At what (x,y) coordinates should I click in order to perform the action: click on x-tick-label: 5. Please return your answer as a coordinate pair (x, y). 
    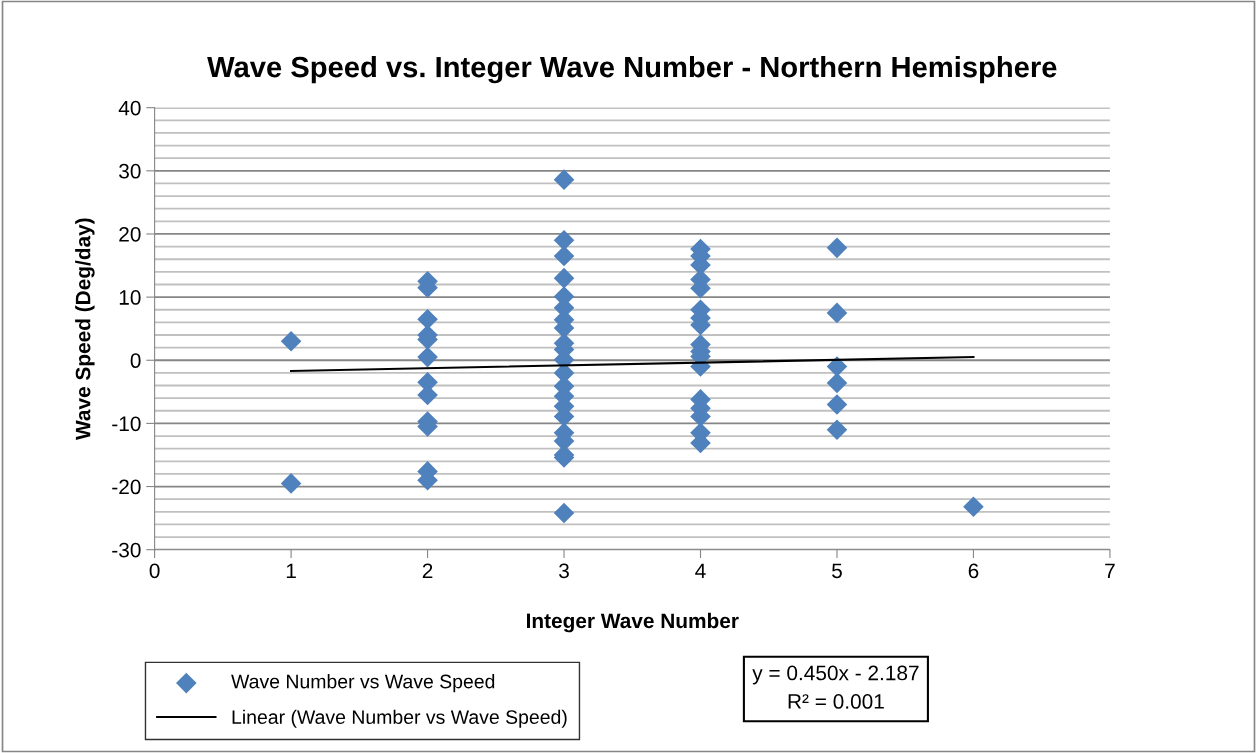
    Looking at the image, I should click on (837, 571).